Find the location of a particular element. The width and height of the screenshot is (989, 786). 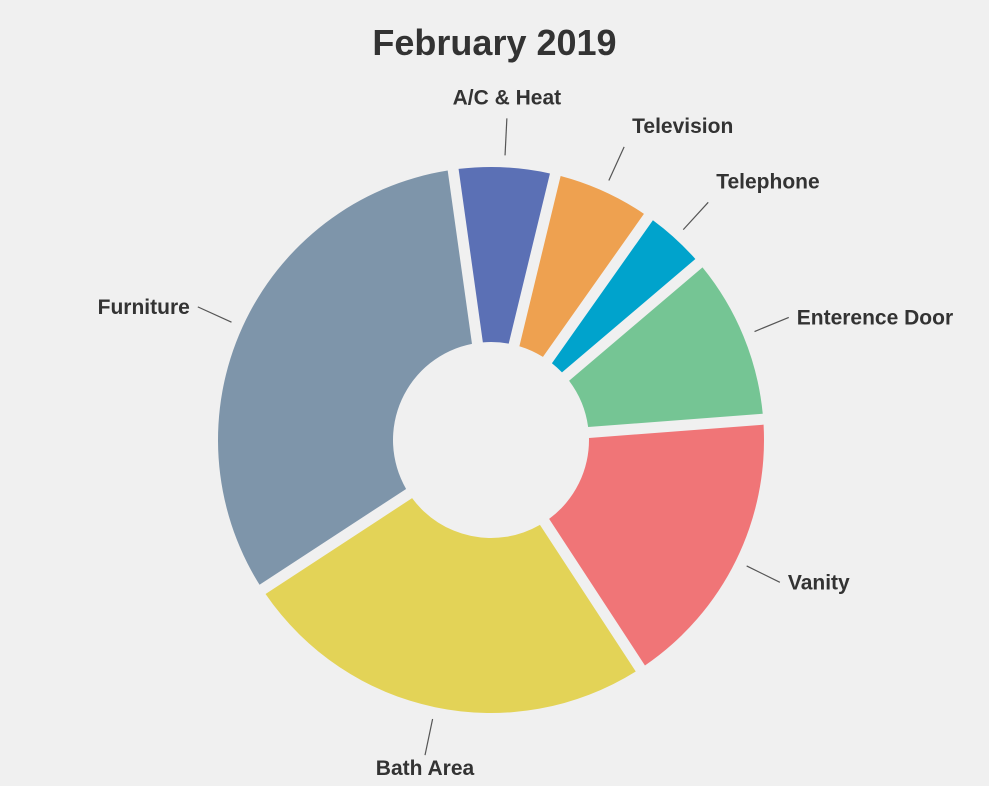

leader-line-enterence-door is located at coordinates (771, 324).